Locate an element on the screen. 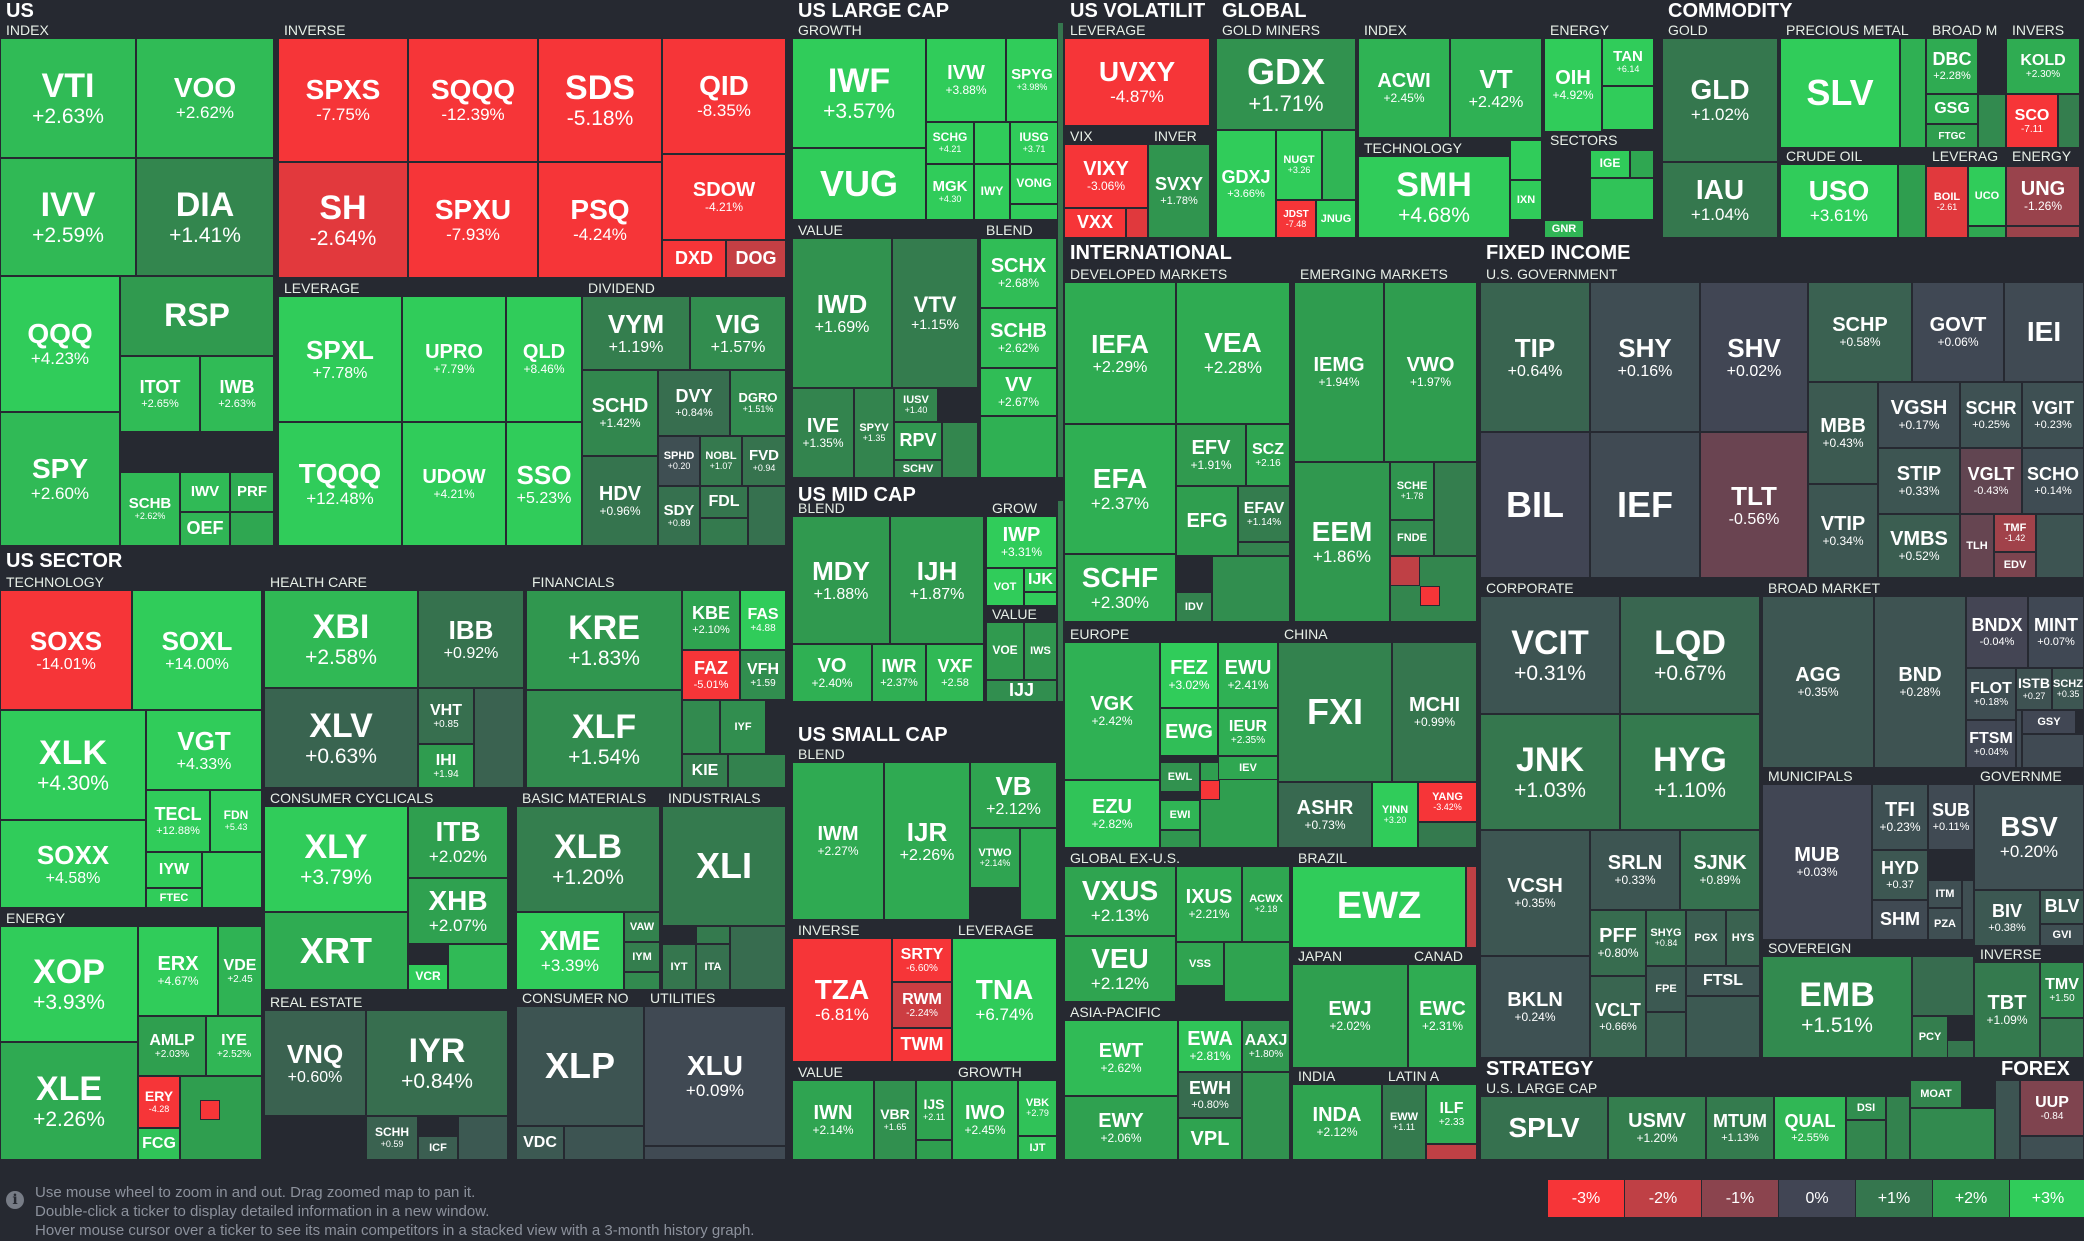 This screenshot has width=2084, height=1241. ticker-tile-xlp: XLP is located at coordinates (580, 1066).